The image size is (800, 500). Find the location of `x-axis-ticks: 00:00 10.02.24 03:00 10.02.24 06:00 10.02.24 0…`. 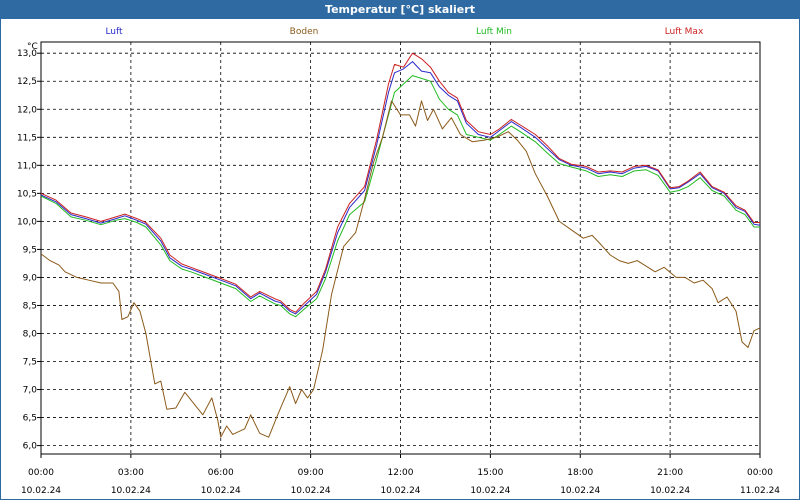

x-axis-ticks: 00:00 10.02.24 03:00 10.02.24 06:00 10.02.24 0… is located at coordinates (400, 475).